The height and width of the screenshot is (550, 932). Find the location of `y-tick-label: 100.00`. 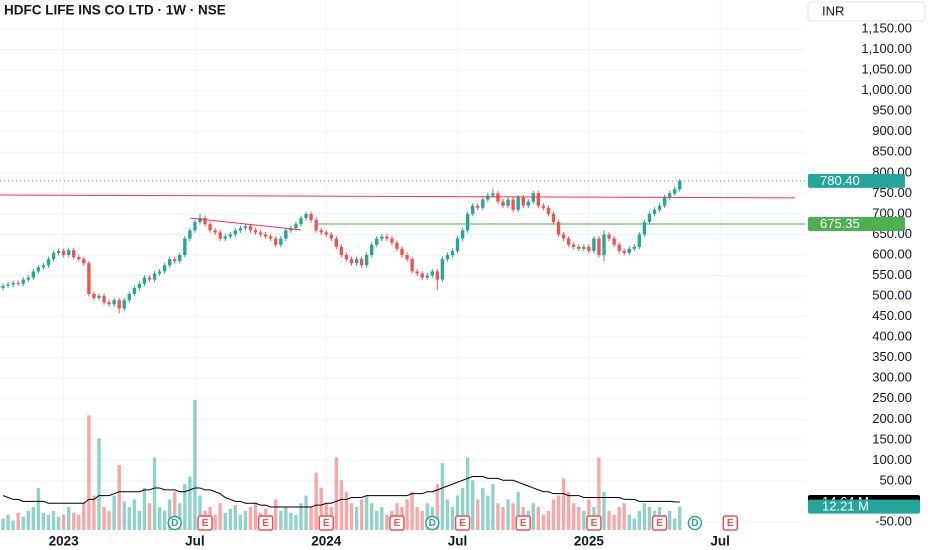

y-tick-label: 100.00 is located at coordinates (892, 459).